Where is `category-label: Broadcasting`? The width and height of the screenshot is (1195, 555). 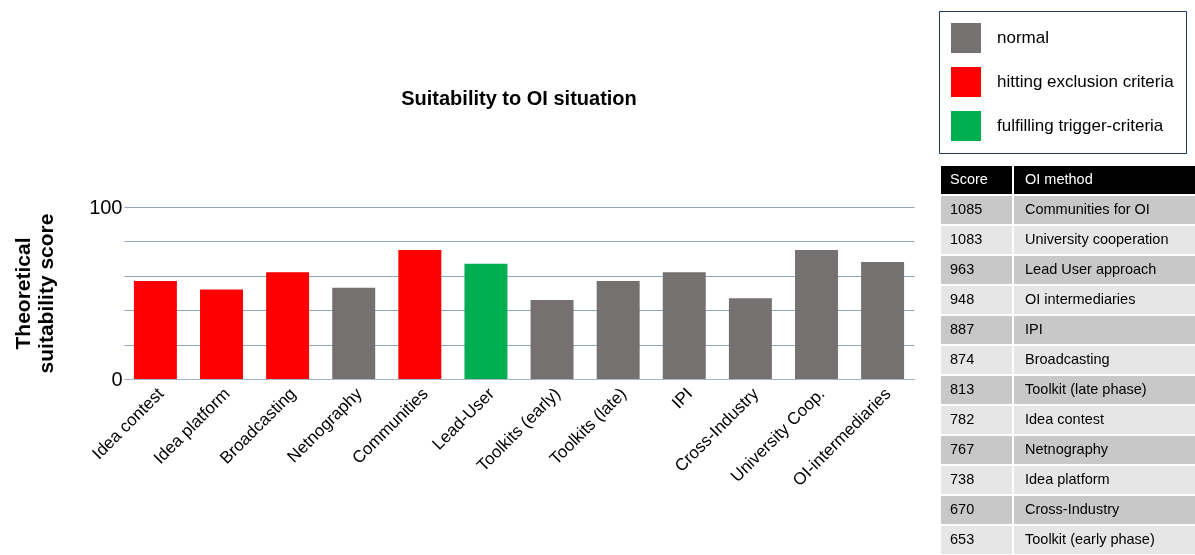 category-label: Broadcasting is located at coordinates (1067, 359).